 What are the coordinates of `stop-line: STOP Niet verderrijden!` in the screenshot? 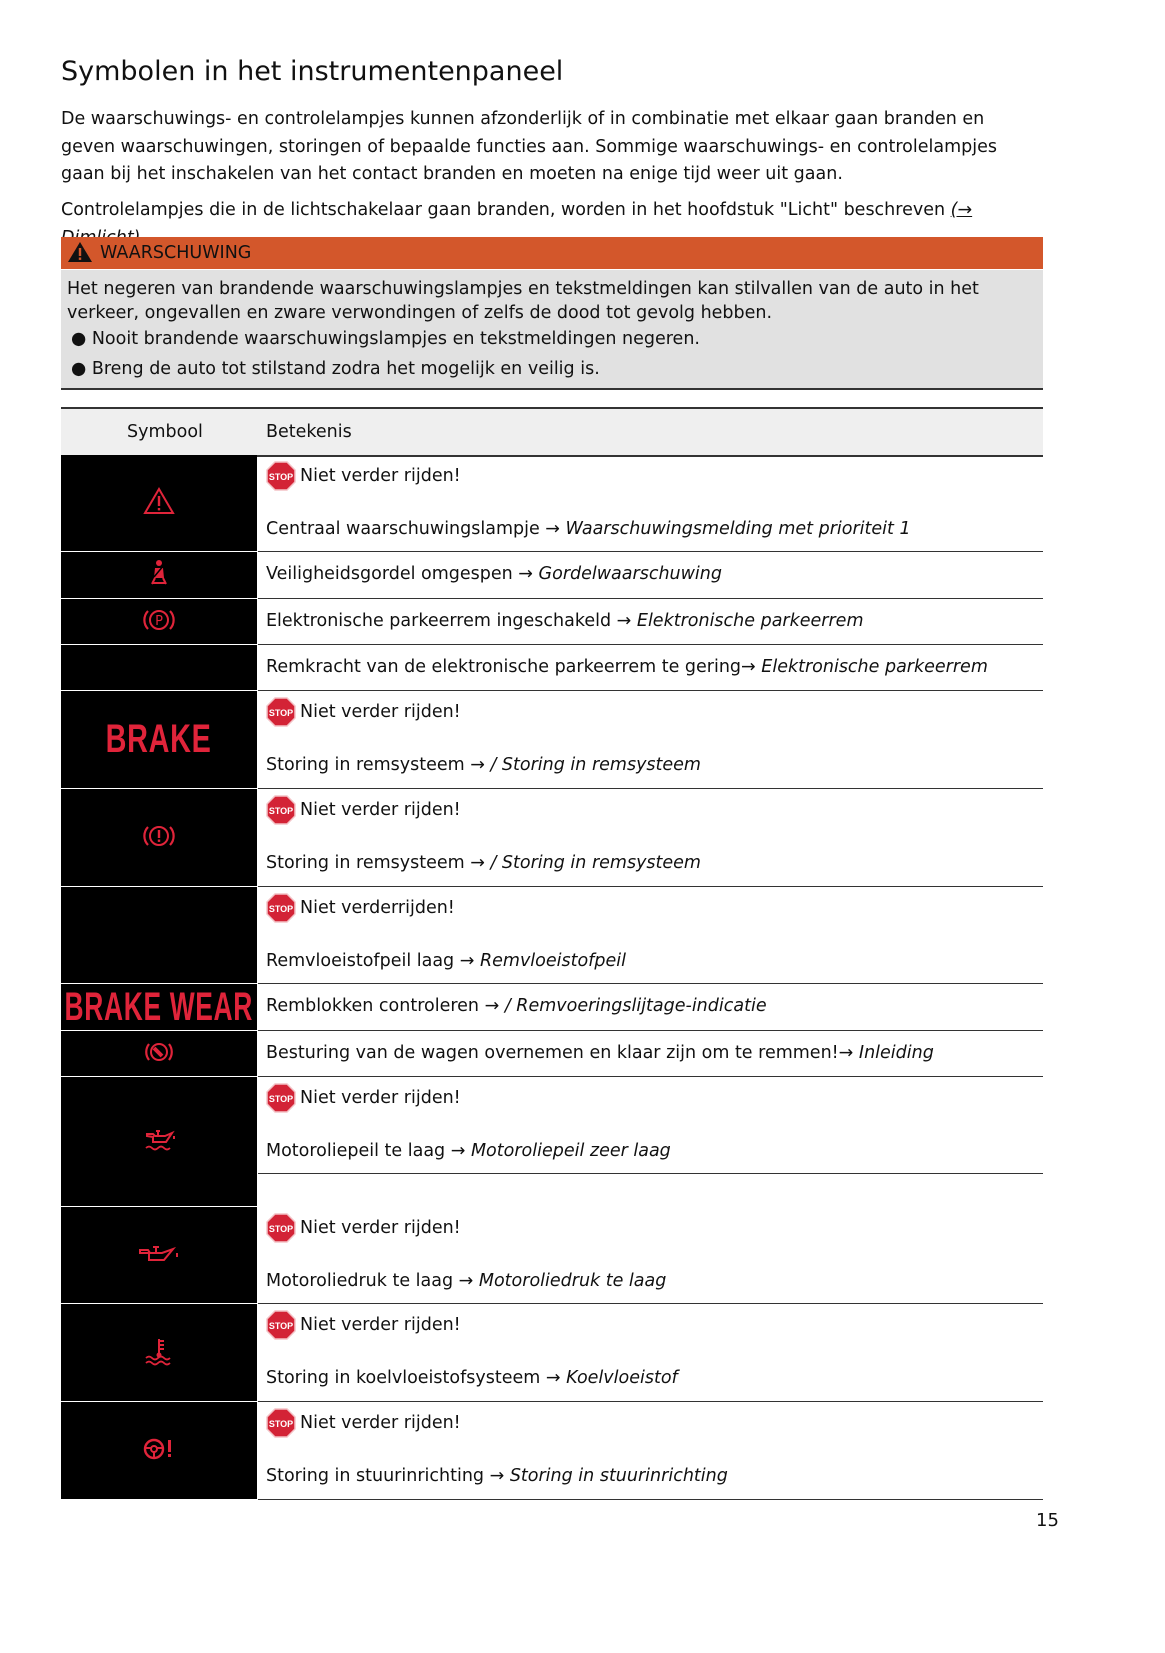 It's located at (360, 908).